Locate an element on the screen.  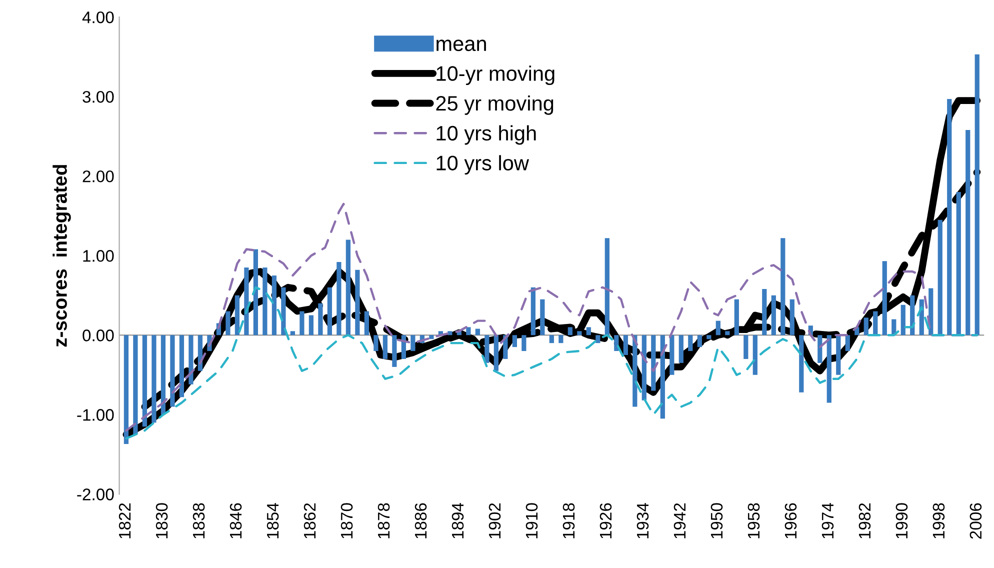
y-tick-label: 1.00 is located at coordinates (98, 256).